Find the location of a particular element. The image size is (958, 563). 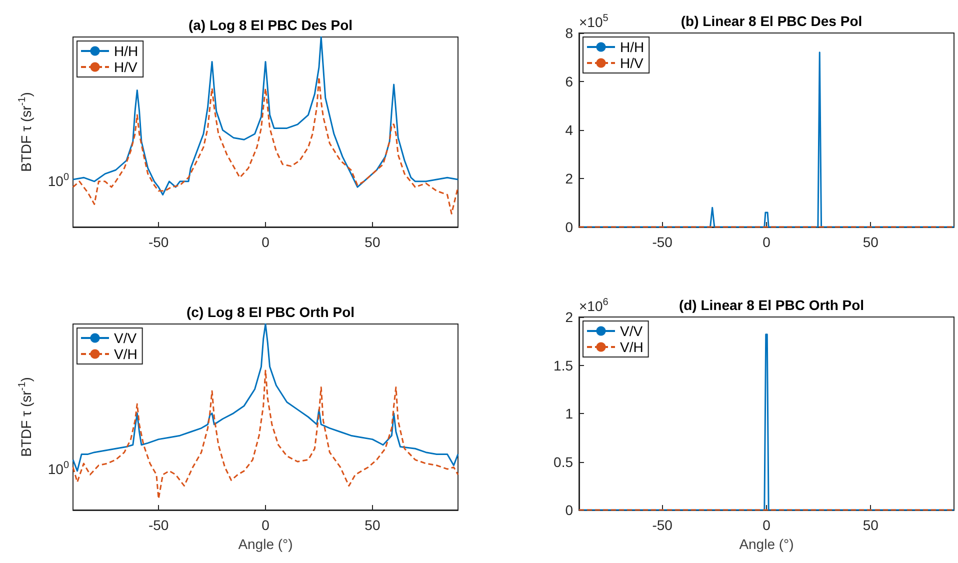

y-tick-label: 6 is located at coordinates (569, 82).